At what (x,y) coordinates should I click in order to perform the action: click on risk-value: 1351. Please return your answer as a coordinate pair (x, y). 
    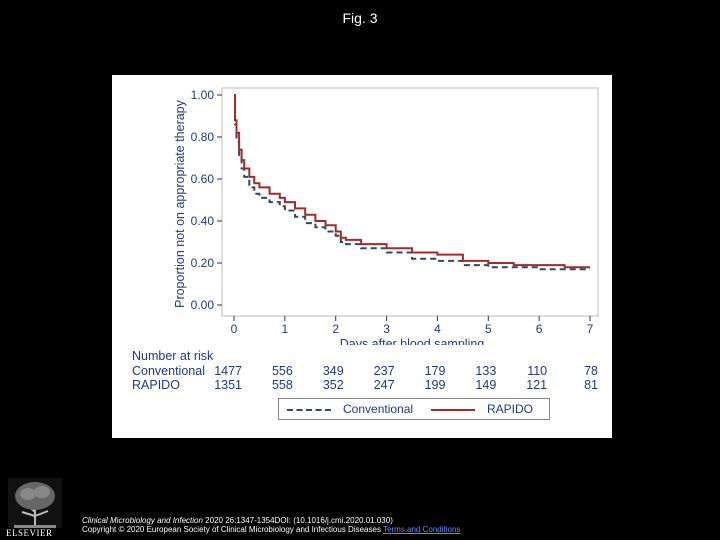
    Looking at the image, I should click on (228, 385).